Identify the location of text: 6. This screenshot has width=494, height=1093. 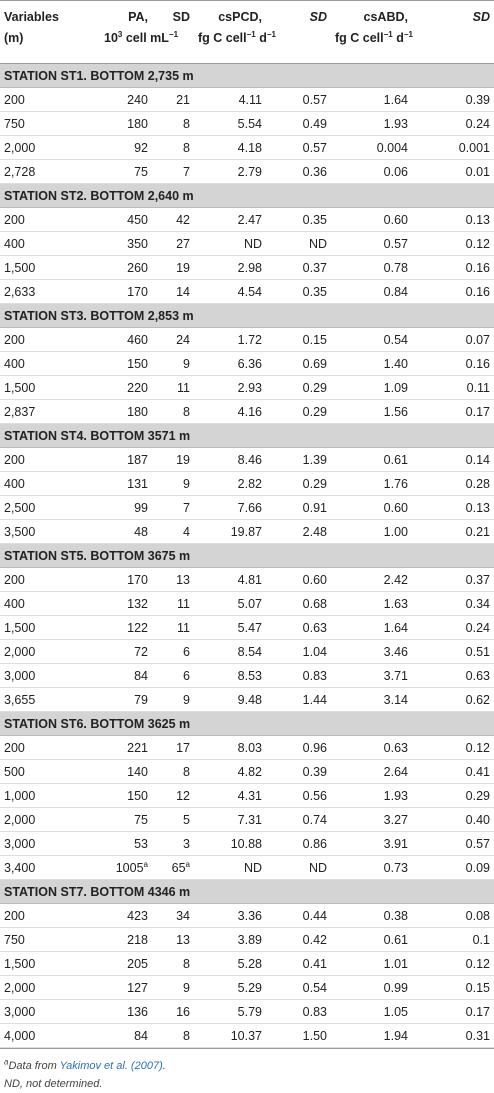
(186, 651).